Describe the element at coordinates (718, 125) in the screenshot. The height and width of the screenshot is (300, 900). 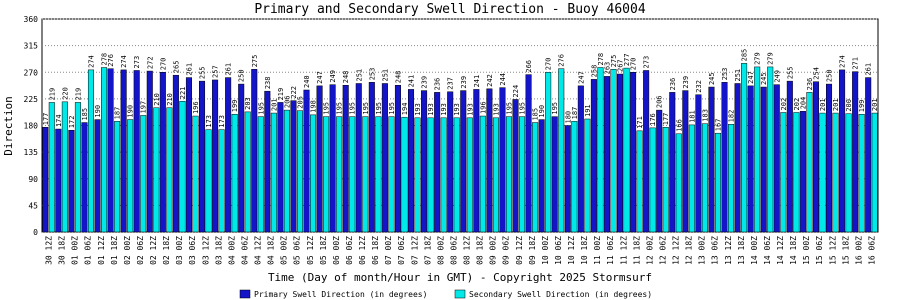
I see `value-label: 167` at that location.